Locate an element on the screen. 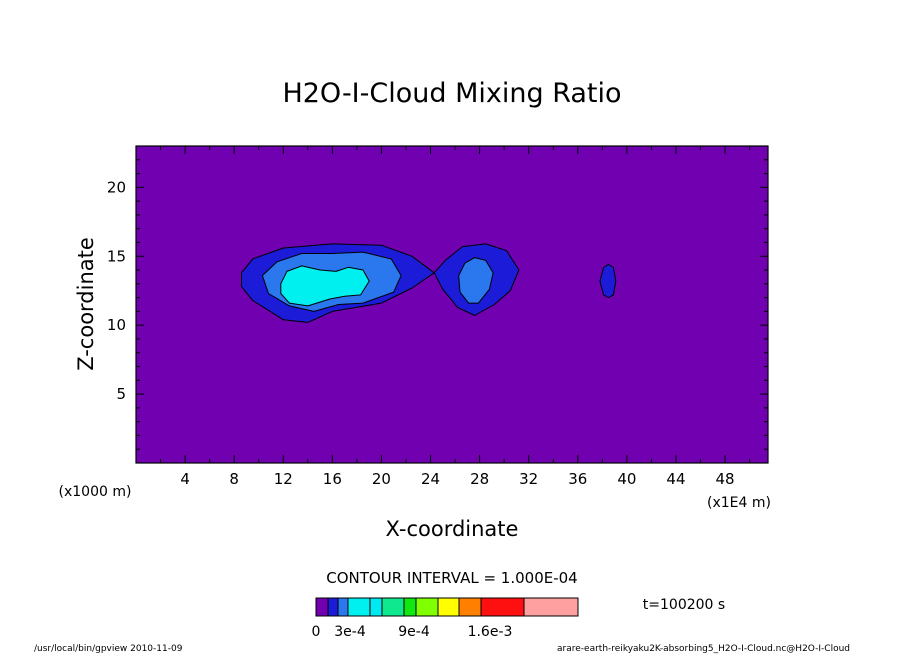 Image resolution: width=904 pixels, height=654 pixels. colorbar is located at coordinates (447, 607).